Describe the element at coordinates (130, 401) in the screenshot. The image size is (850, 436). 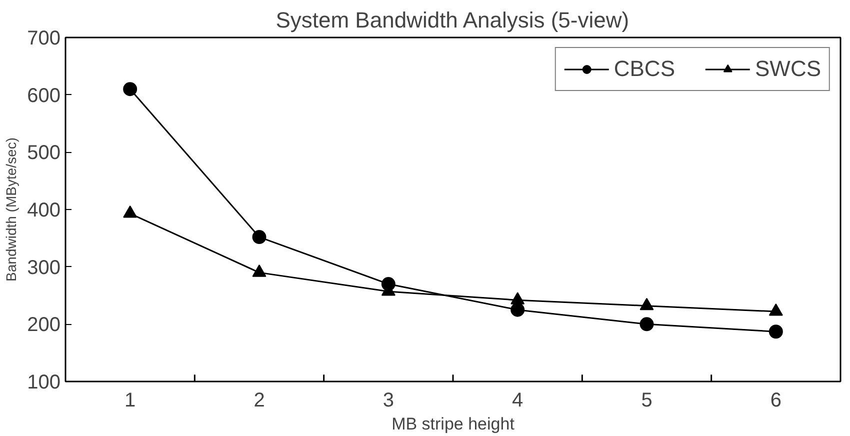
I see `x-tick-label: 1` at that location.